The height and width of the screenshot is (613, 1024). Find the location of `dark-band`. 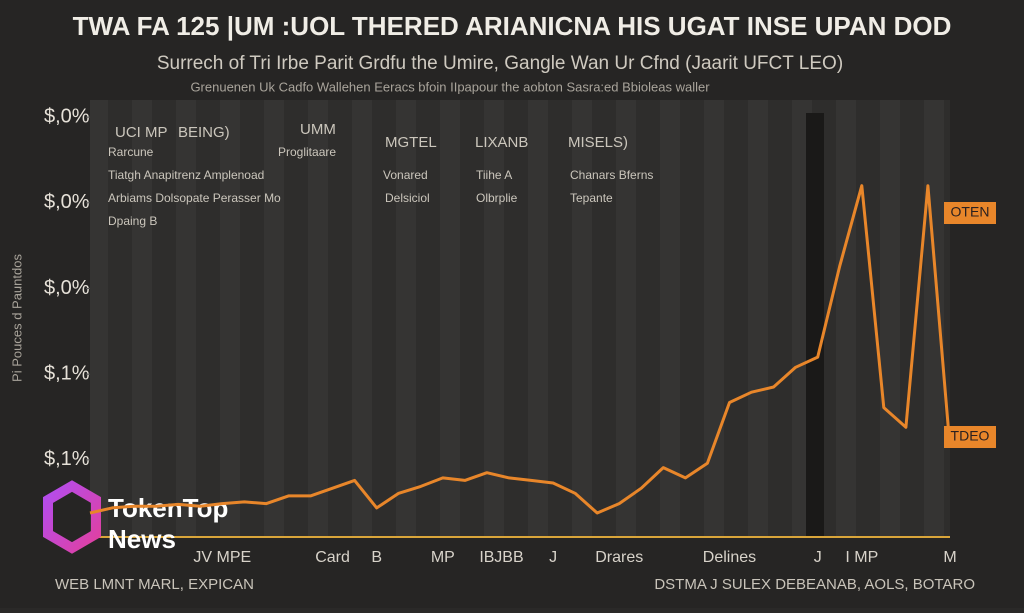

dark-band is located at coordinates (815, 325).